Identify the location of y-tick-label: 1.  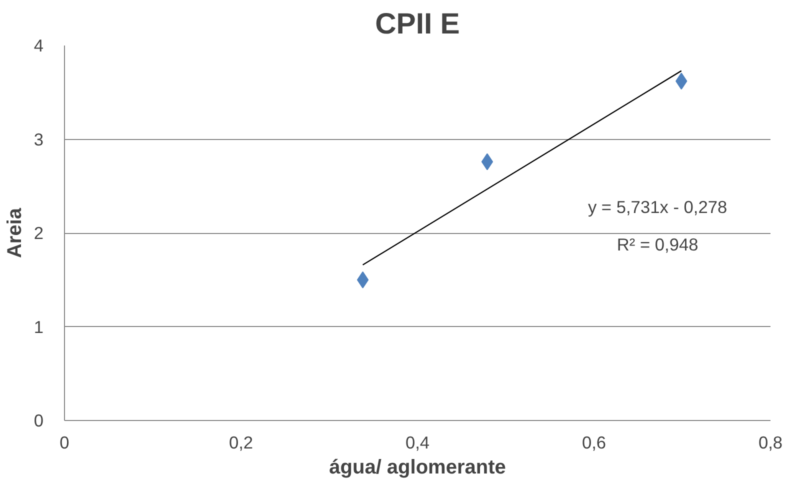
(39, 326).